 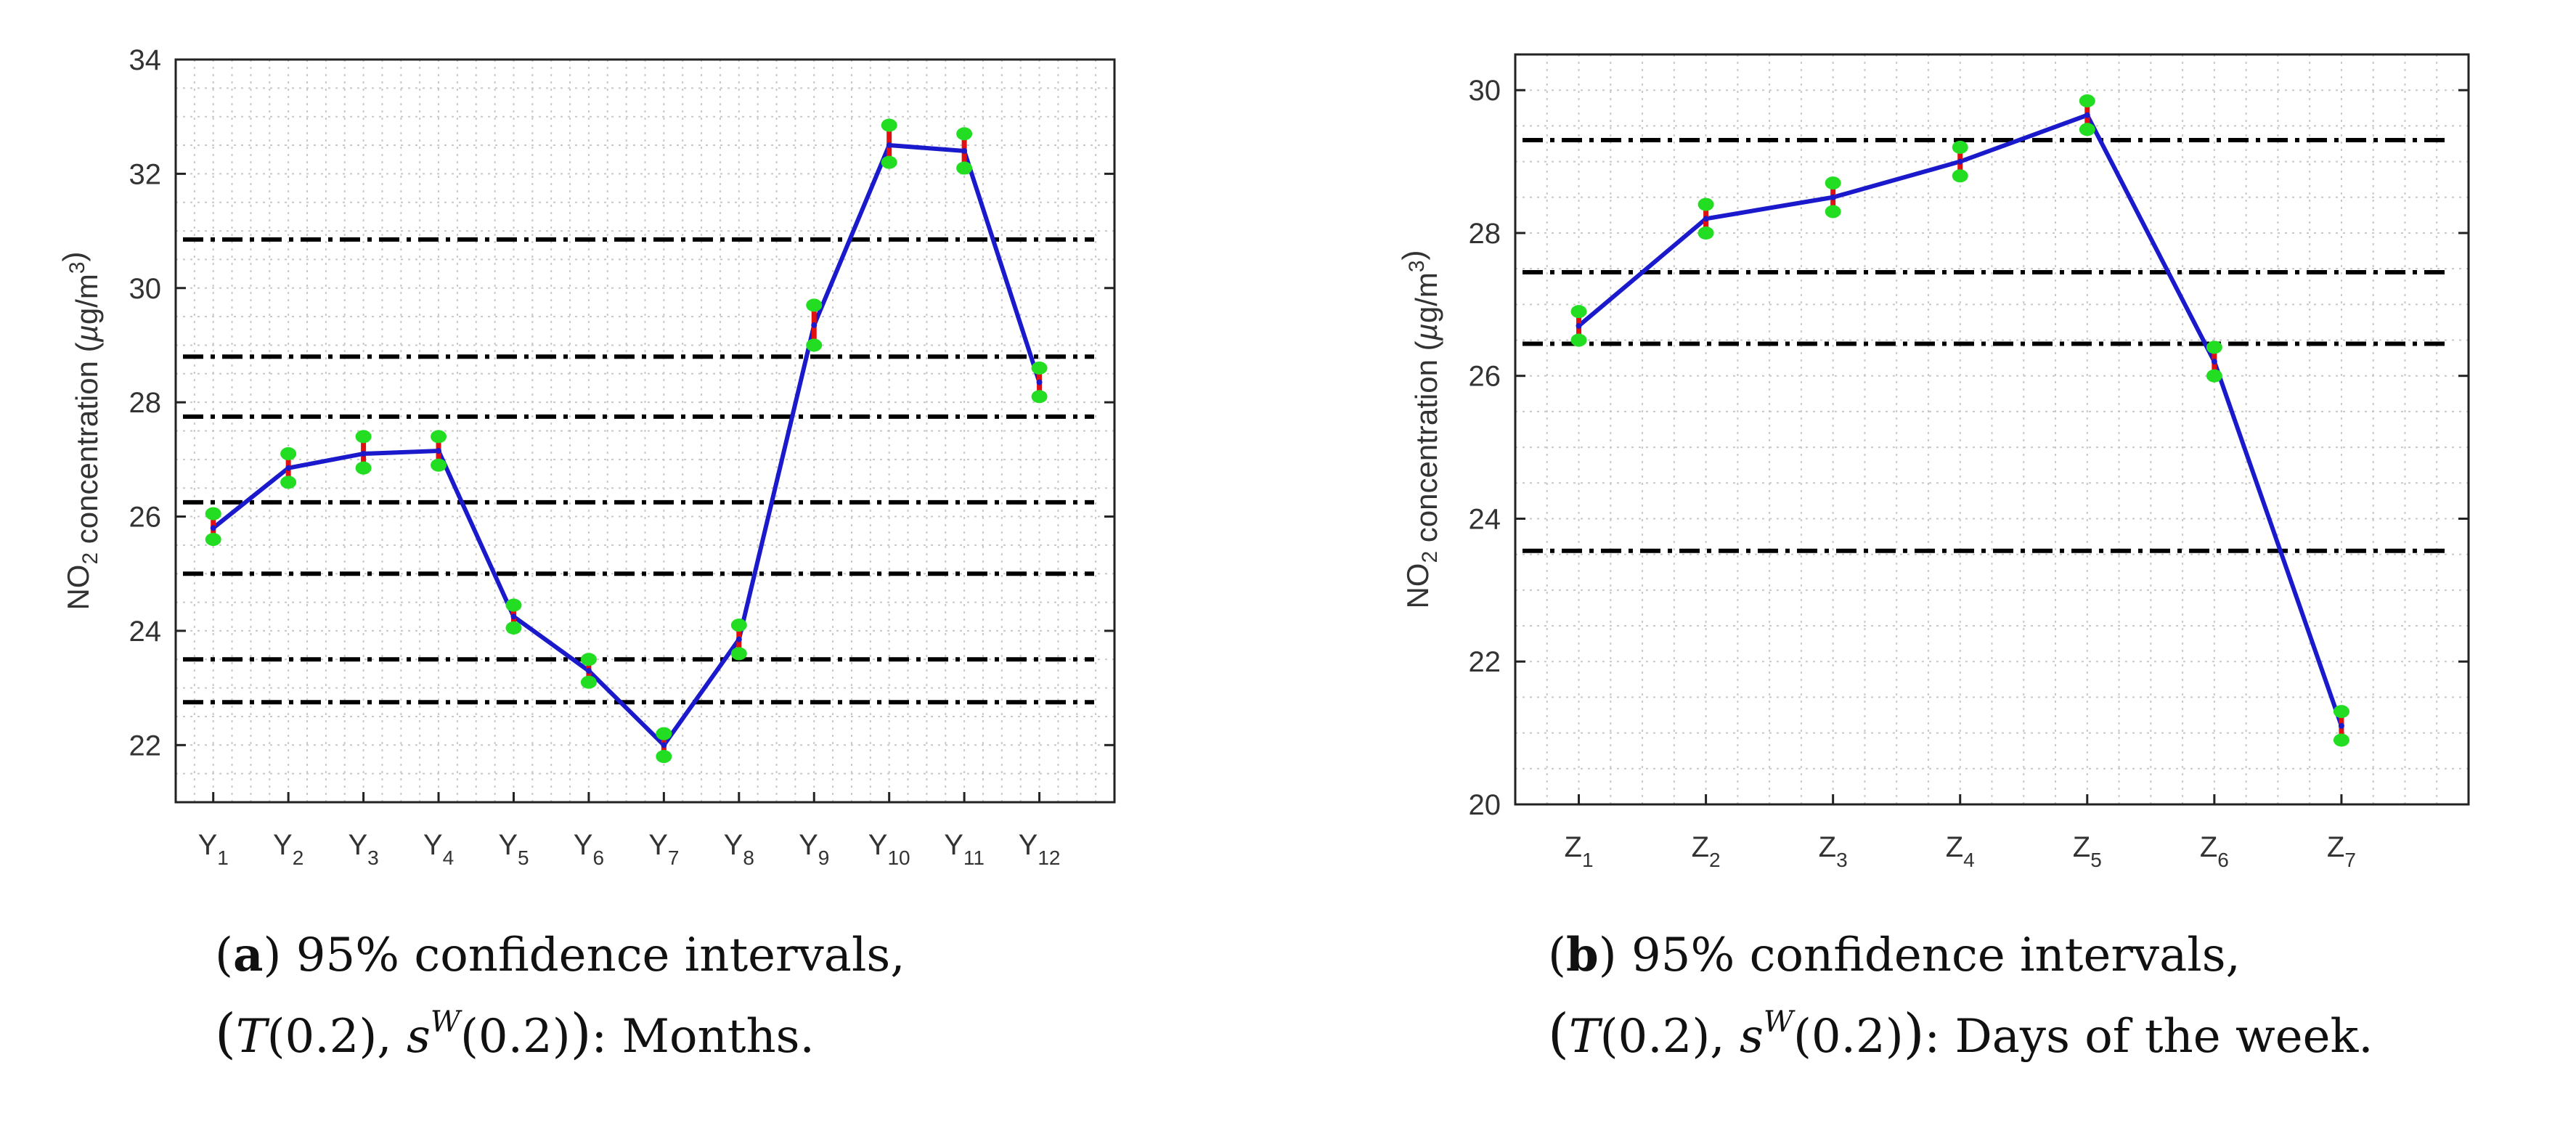 I want to click on caption-a-arg2: 0.2, so click(x=515, y=1037).